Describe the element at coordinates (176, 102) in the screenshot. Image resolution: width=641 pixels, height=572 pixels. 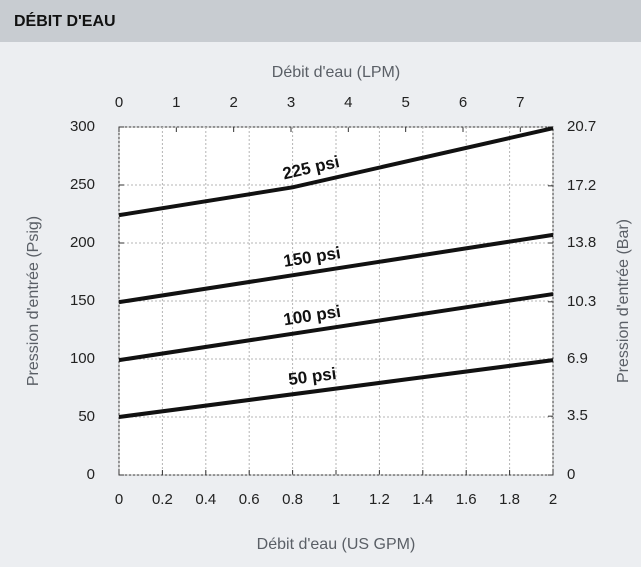
I see `x2-tick-label: 1` at that location.